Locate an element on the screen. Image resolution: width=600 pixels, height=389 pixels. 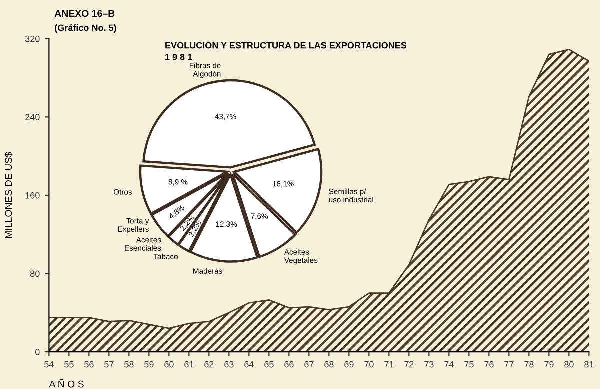
x-tick-label: 57 is located at coordinates (109, 364).